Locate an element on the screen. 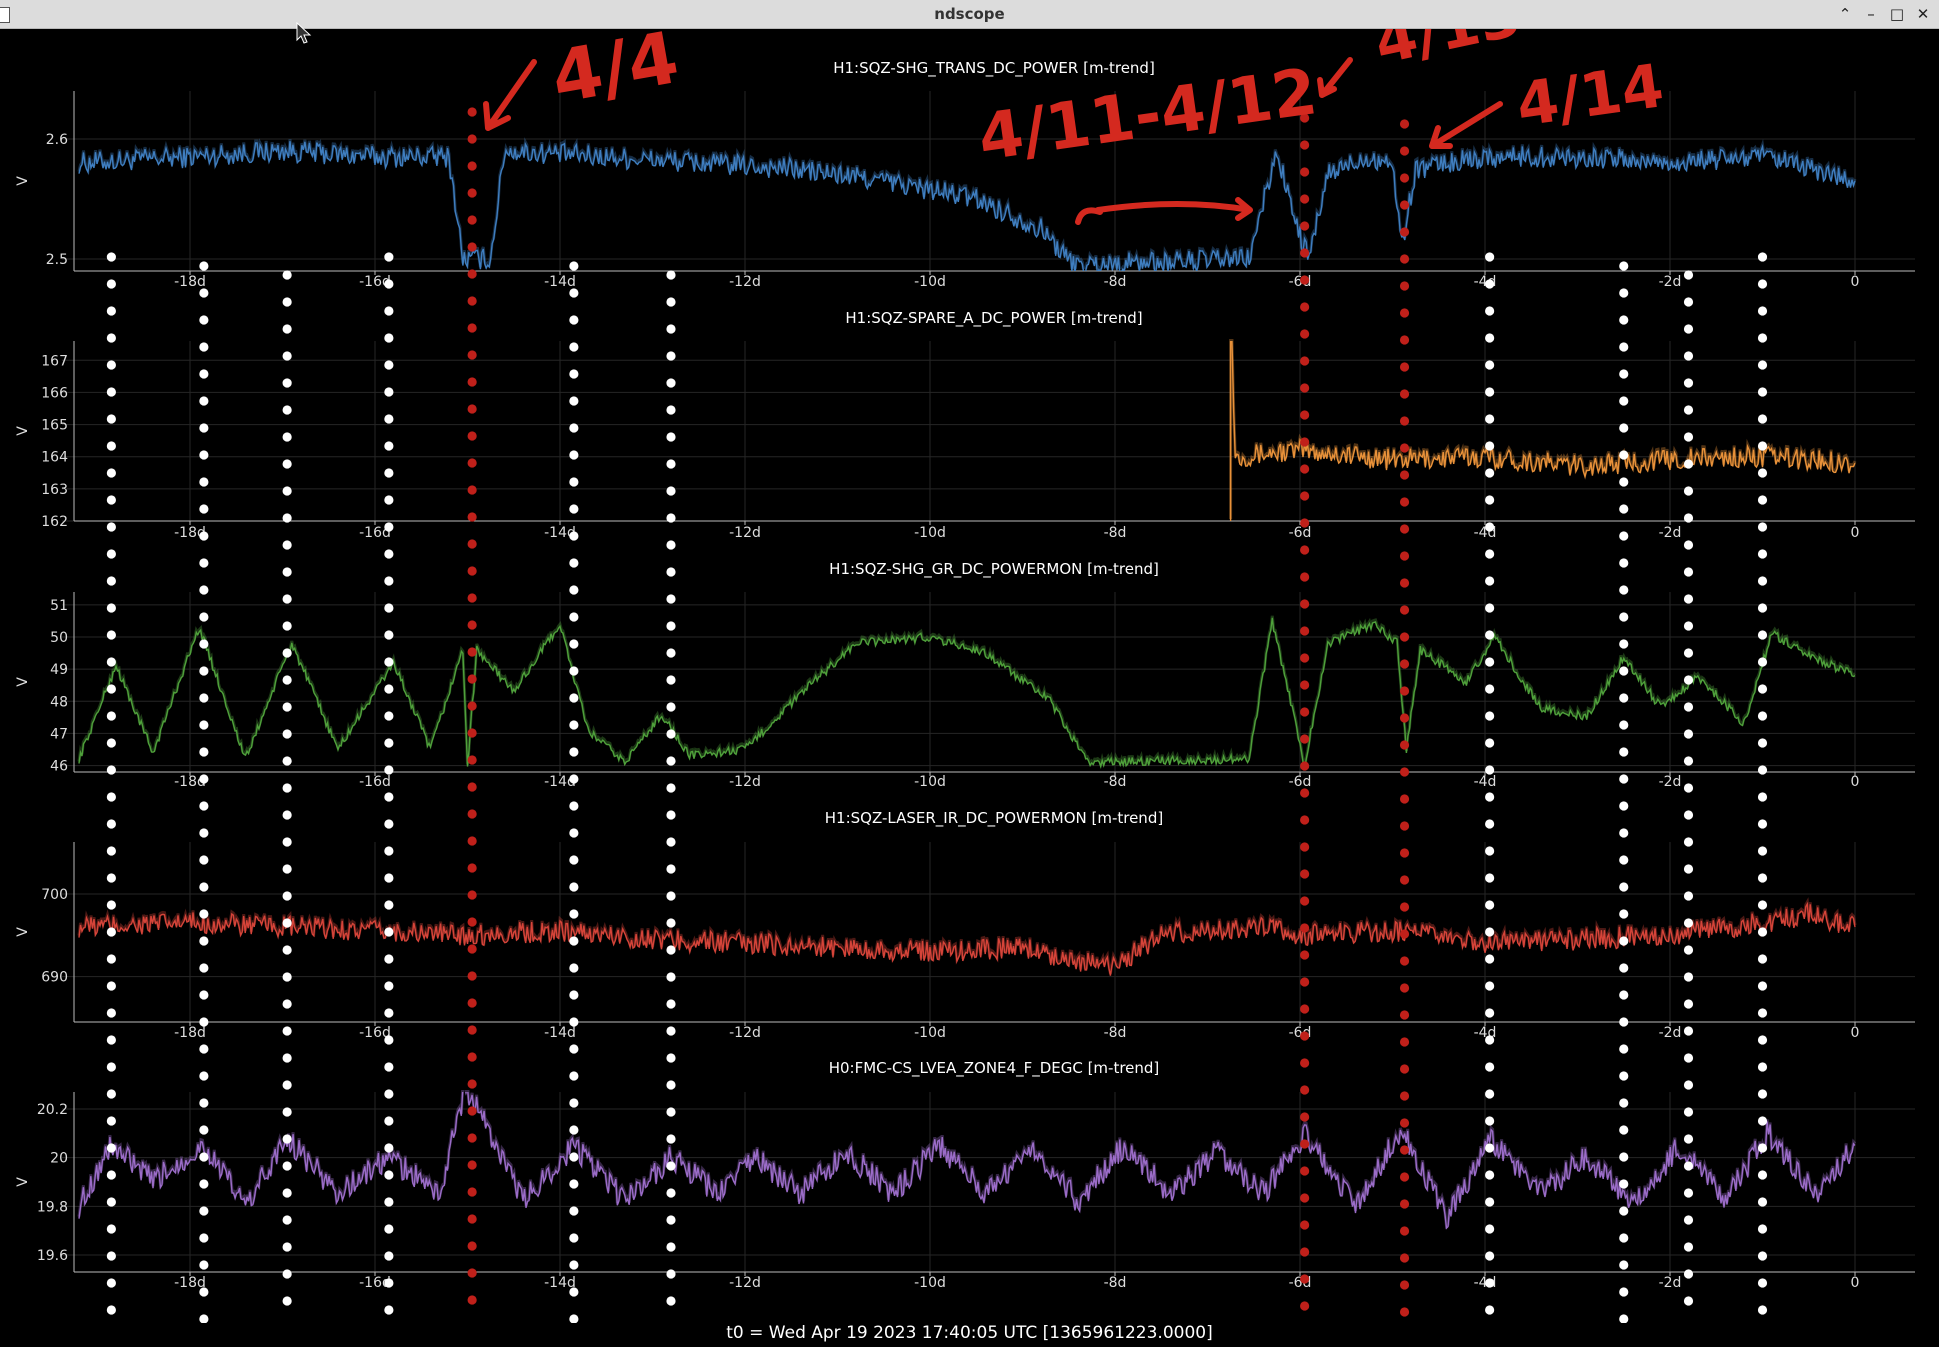 Image resolution: width=1939 pixels, height=1347 pixels. y-tick-label: 51 is located at coordinates (59, 606).